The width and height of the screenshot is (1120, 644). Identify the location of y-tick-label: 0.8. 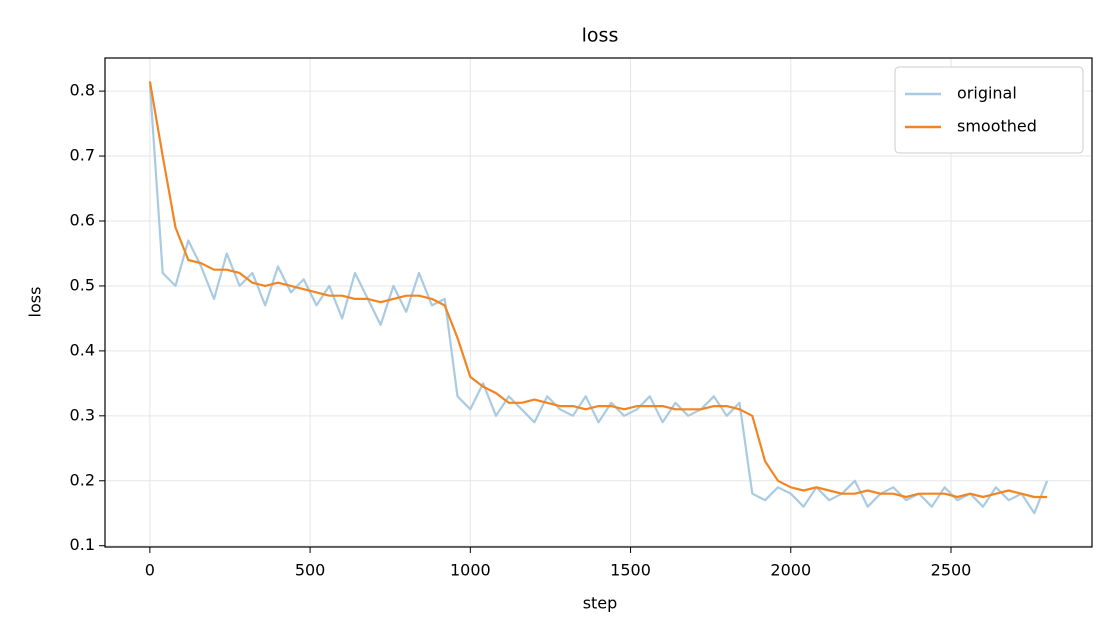
(82, 90).